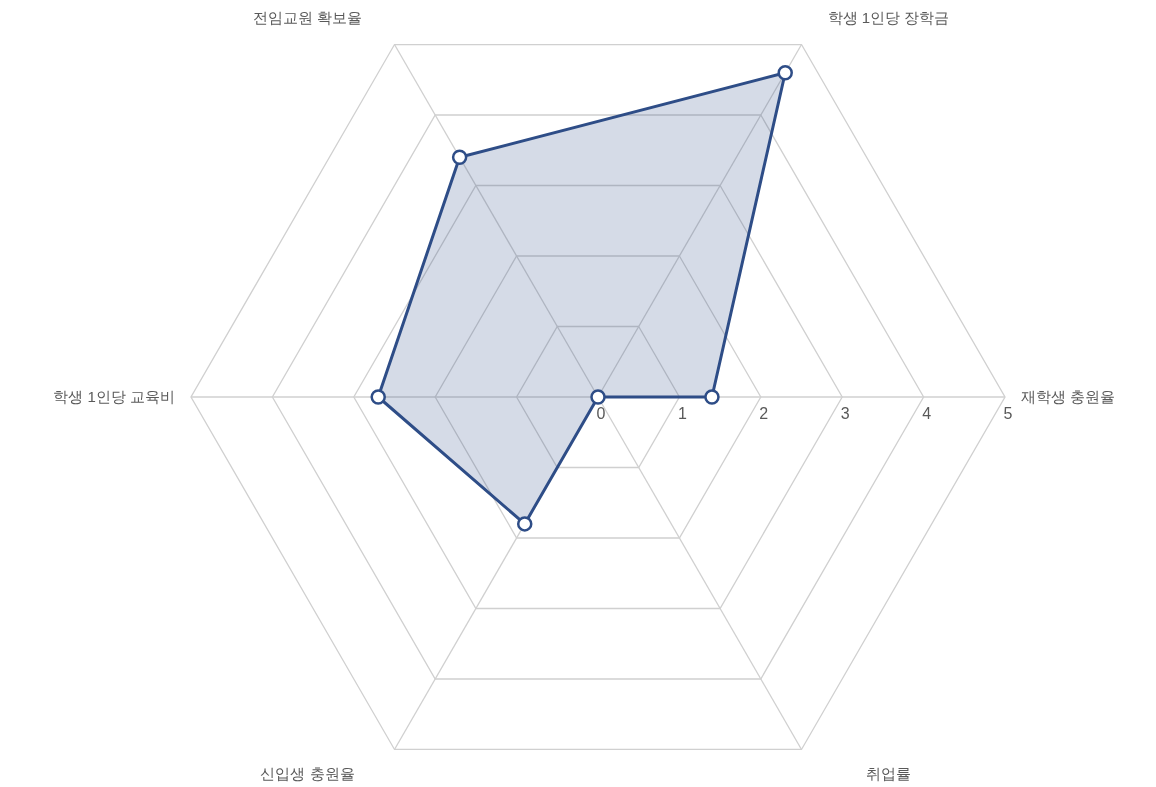  I want to click on tick: 4, so click(927, 413).